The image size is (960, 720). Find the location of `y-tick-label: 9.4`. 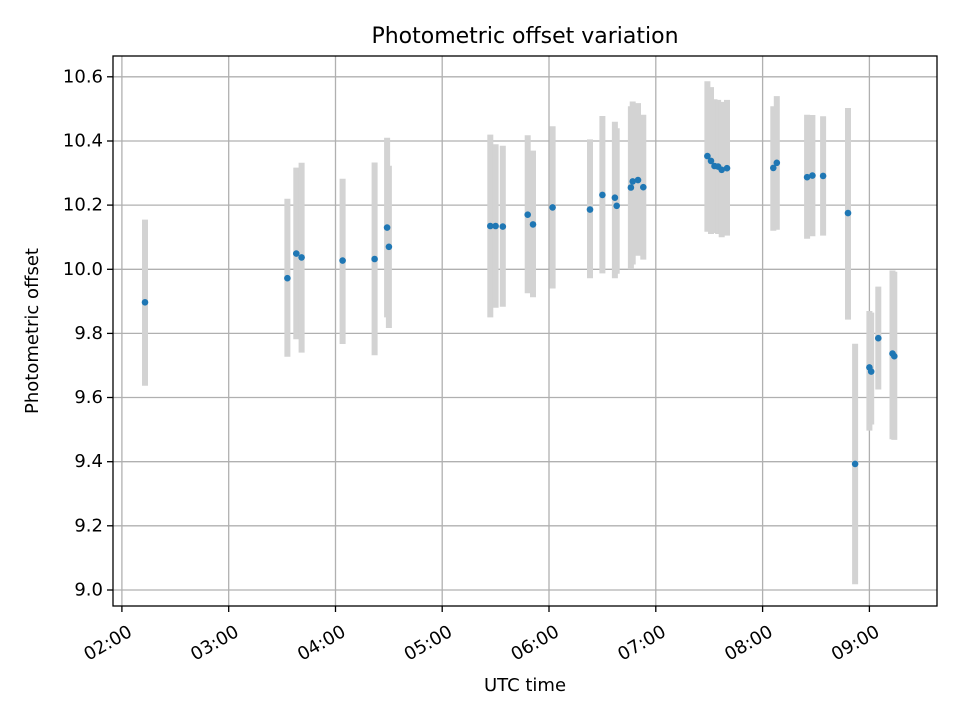

y-tick-label: 9.4 is located at coordinates (88, 461).